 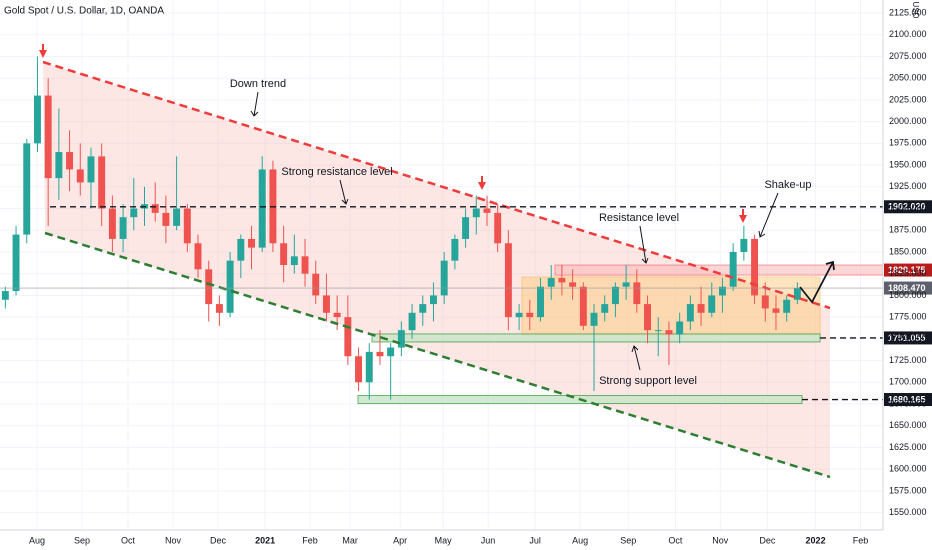 What do you see at coordinates (908, 34) in the screenshot?
I see `y-tick-label: 2100.000` at bounding box center [908, 34].